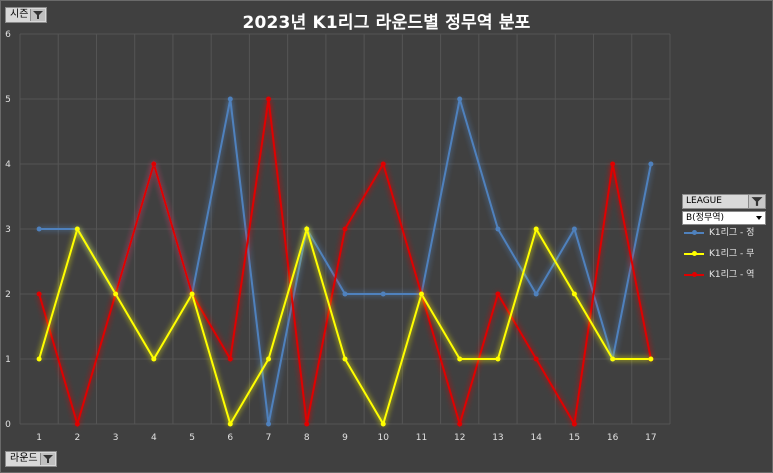  I want to click on x-tick-label: 16, so click(613, 438).